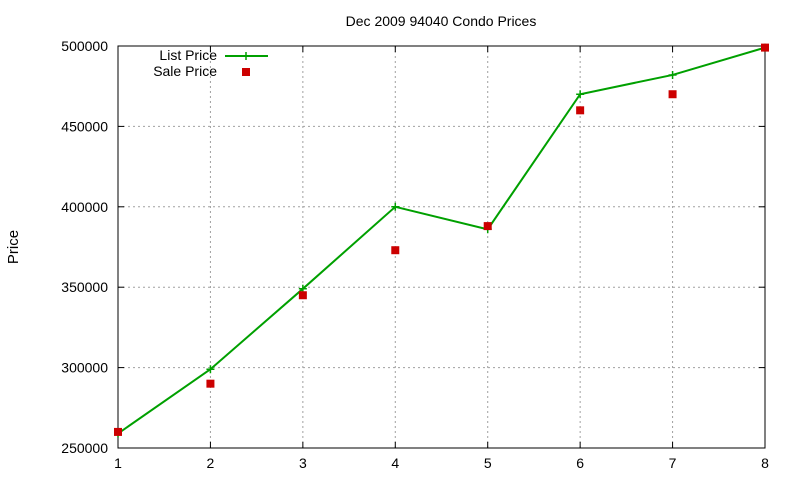 Image resolution: width=800 pixels, height=480 pixels. What do you see at coordinates (84, 207) in the screenshot?
I see `y-tick-label: 400000` at bounding box center [84, 207].